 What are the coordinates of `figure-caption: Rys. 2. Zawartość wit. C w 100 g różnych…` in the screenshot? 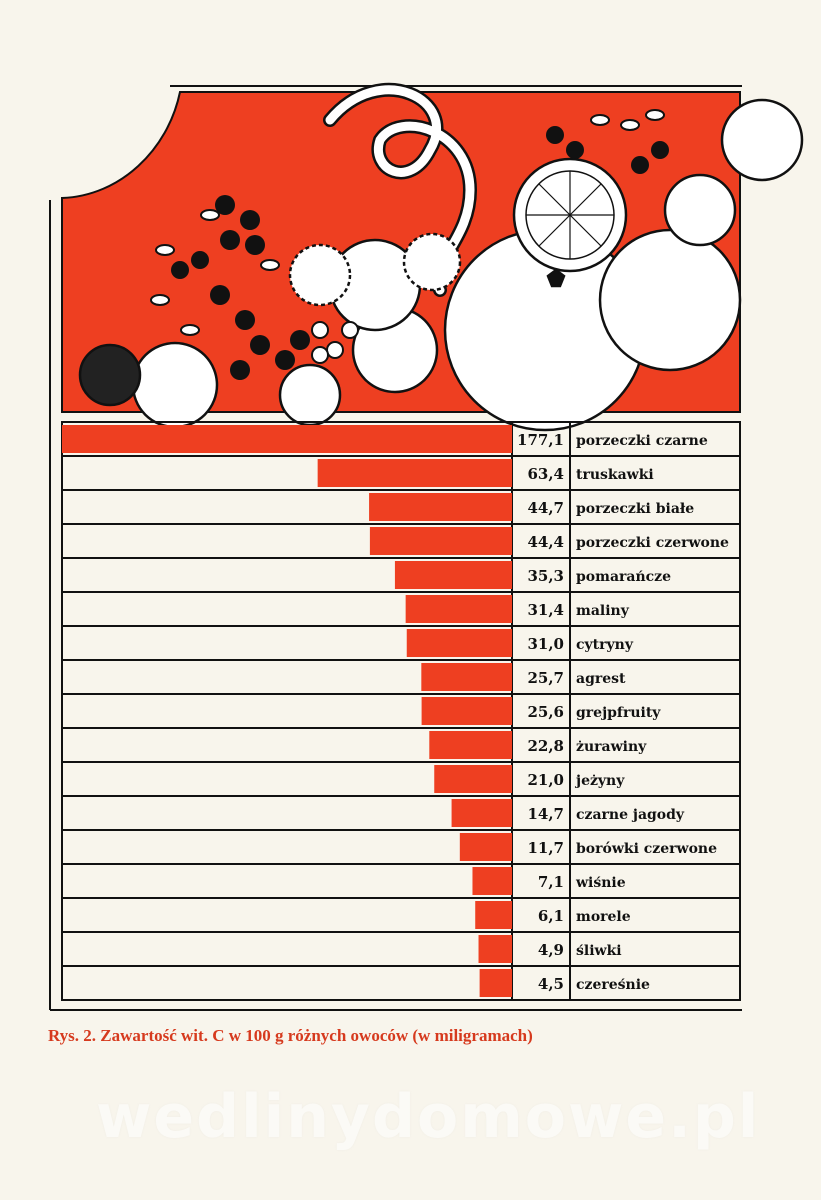 It's located at (290, 1035).